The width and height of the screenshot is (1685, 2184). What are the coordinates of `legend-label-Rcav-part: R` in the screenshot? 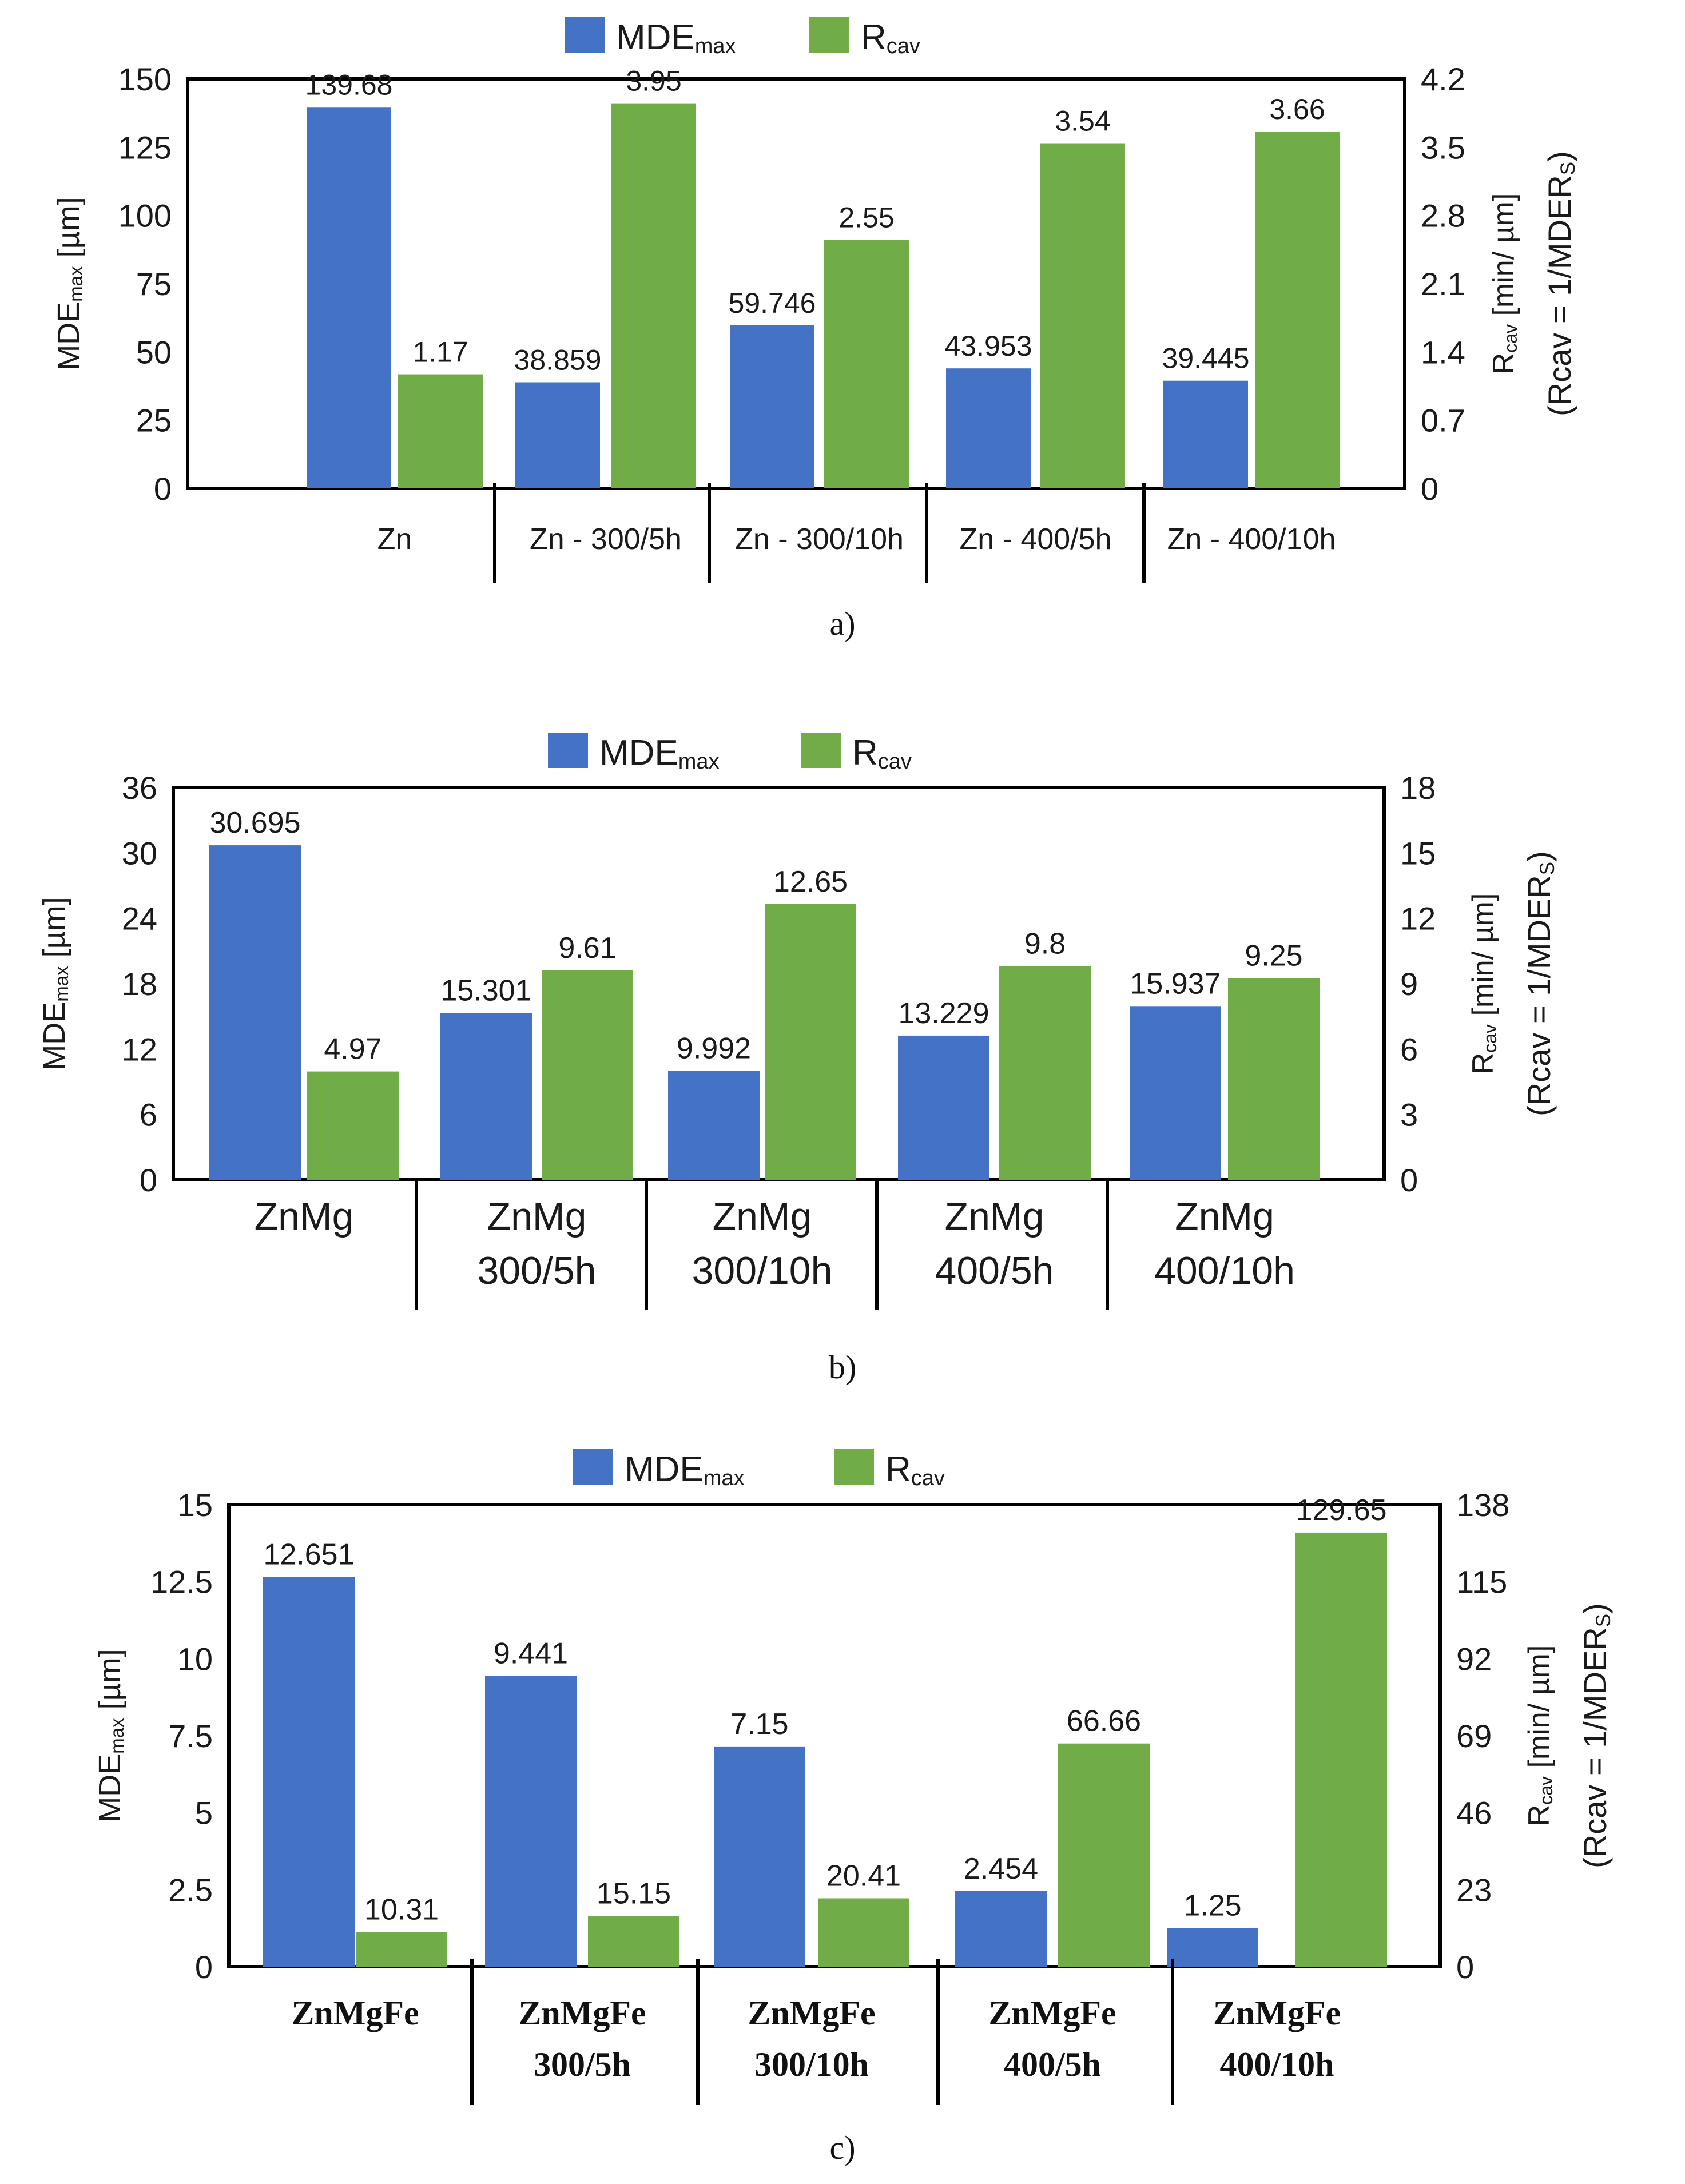 It's located at (874, 37).